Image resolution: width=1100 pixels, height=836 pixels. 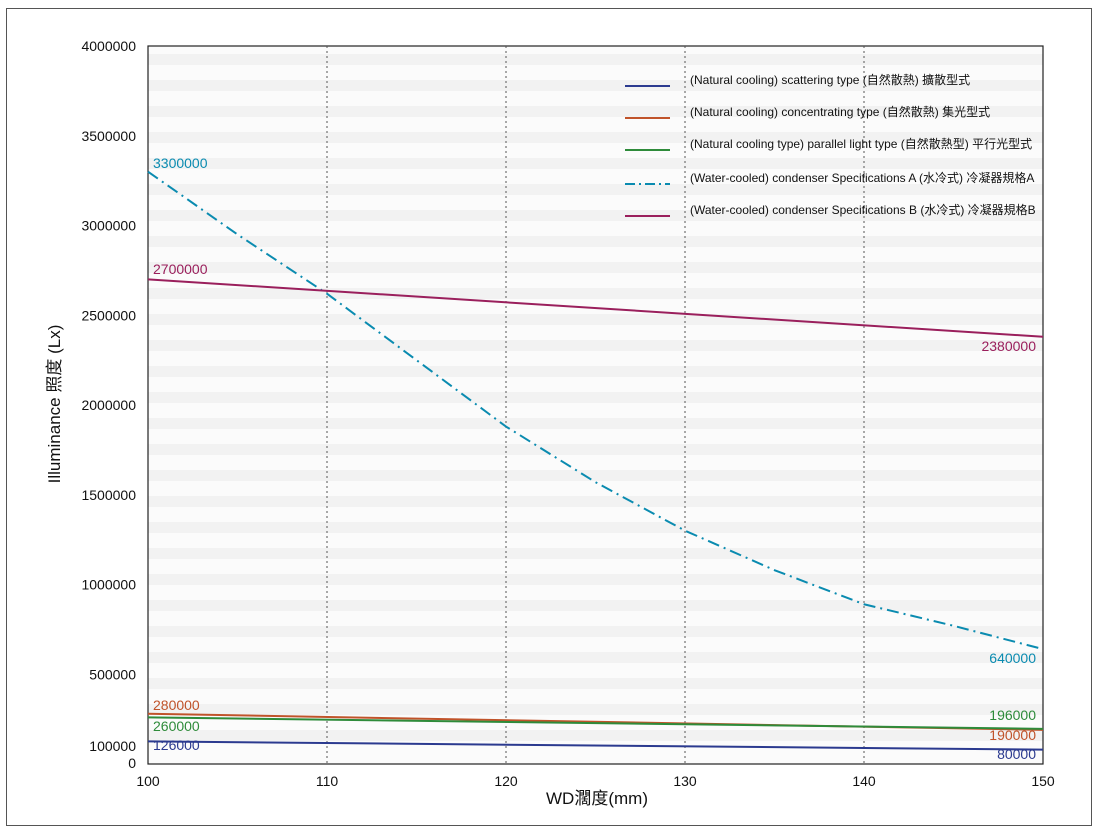 What do you see at coordinates (1043, 781) in the screenshot?
I see `x-tick-label: 150` at bounding box center [1043, 781].